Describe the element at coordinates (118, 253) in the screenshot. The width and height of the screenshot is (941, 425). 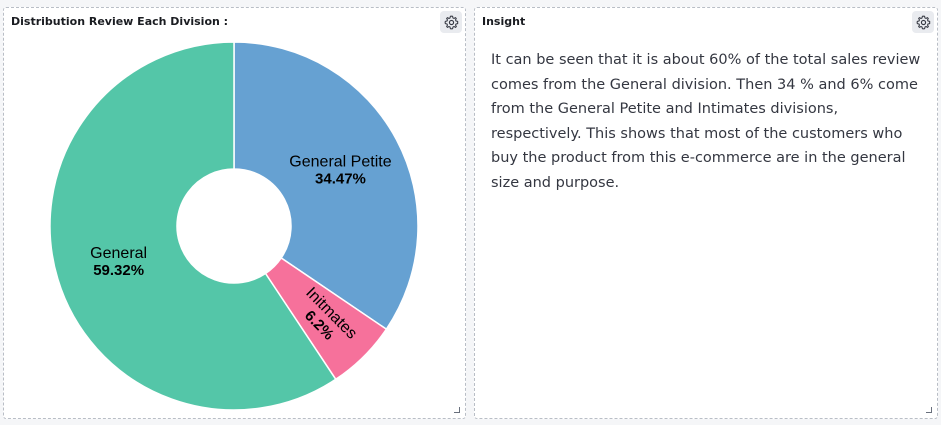
I see `slice-name-label: General` at that location.